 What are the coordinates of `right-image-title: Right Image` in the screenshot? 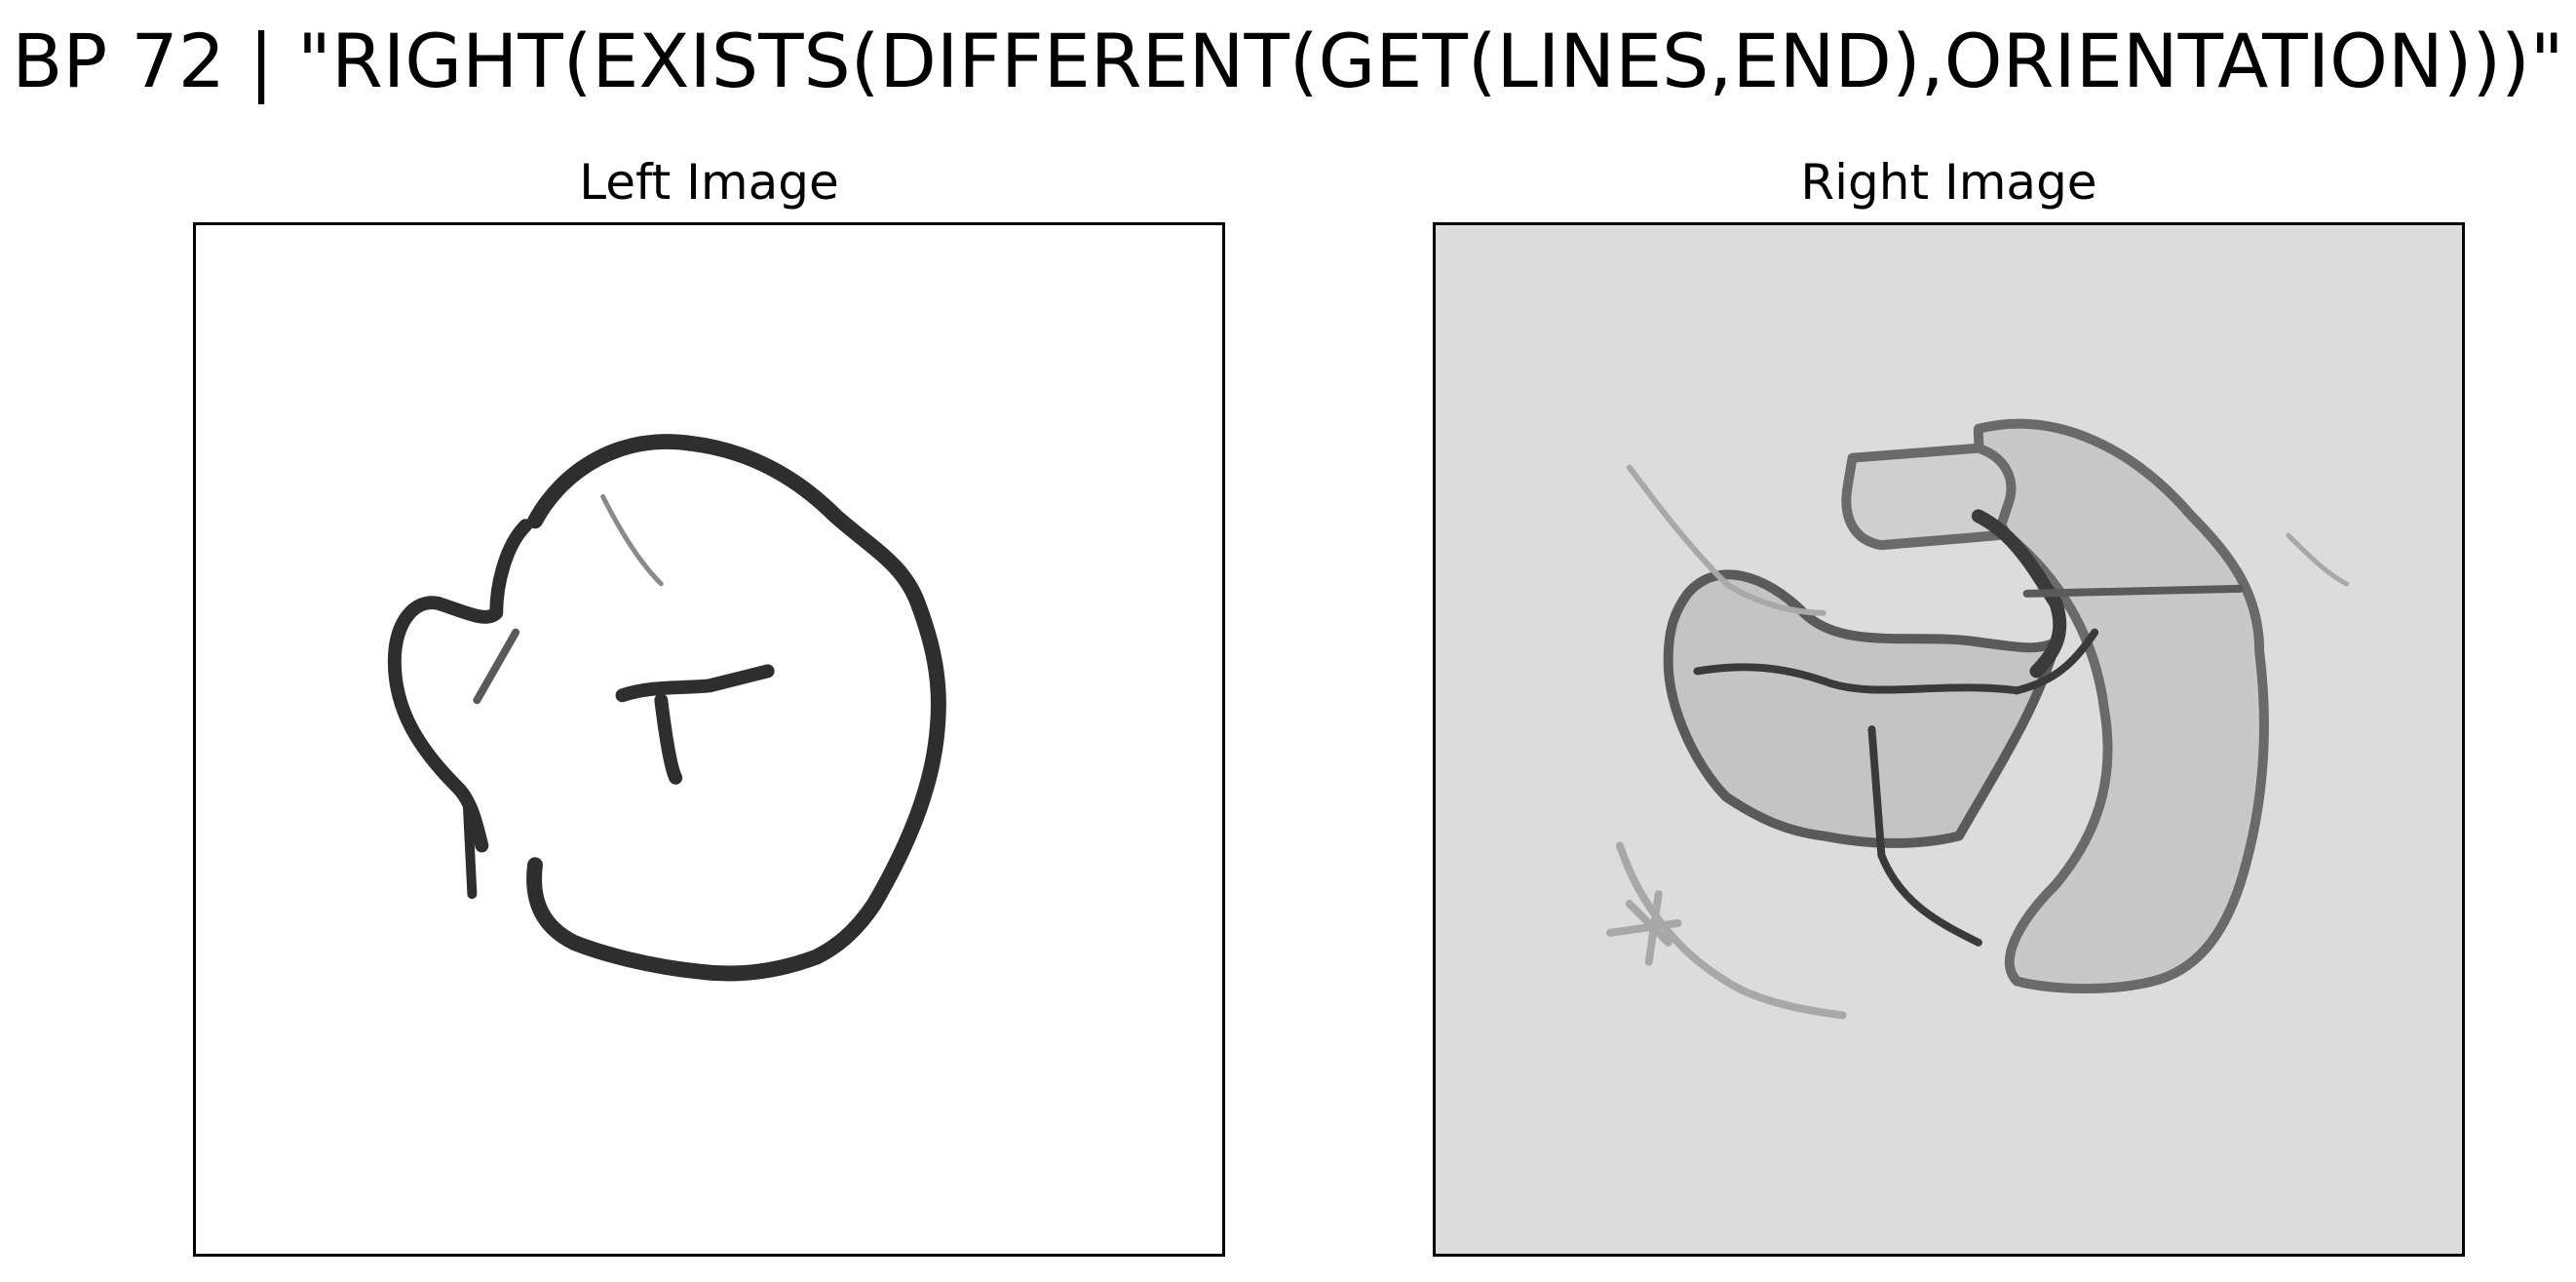 It's located at (1948, 183).